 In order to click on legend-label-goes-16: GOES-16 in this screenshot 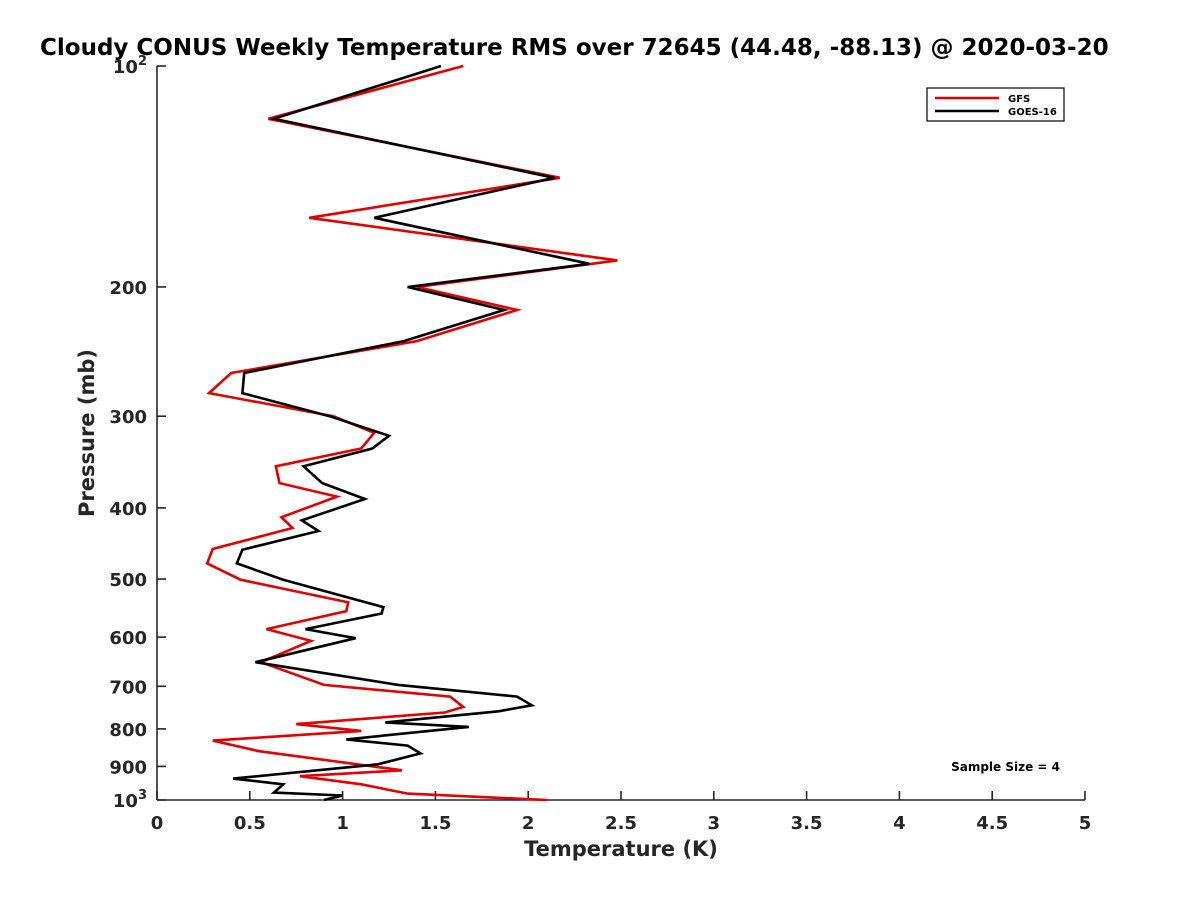, I will do `click(1032, 112)`.